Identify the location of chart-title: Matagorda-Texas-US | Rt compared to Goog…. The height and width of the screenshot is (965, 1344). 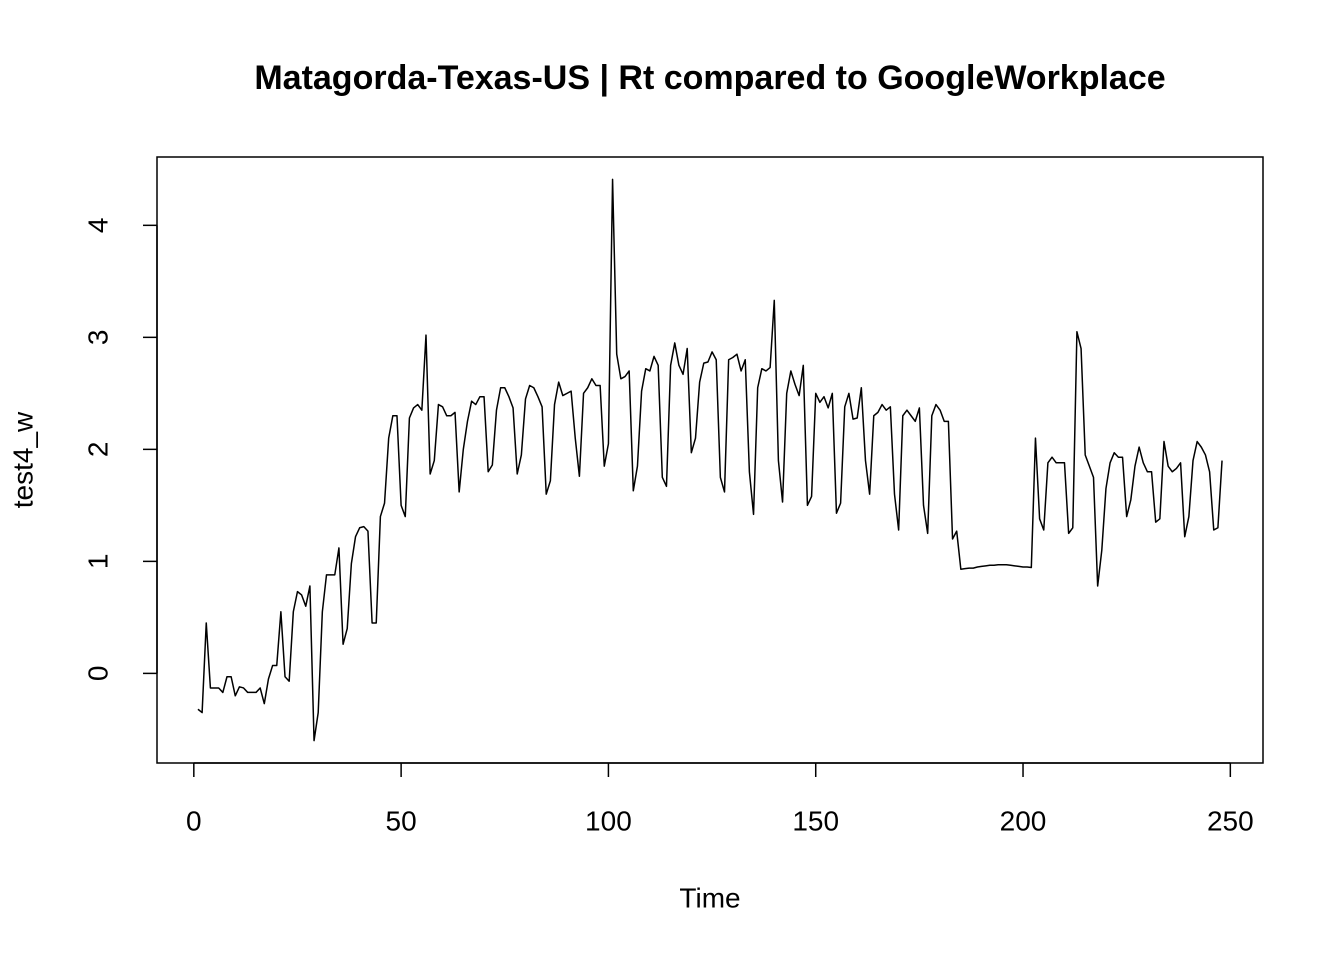
(709, 78).